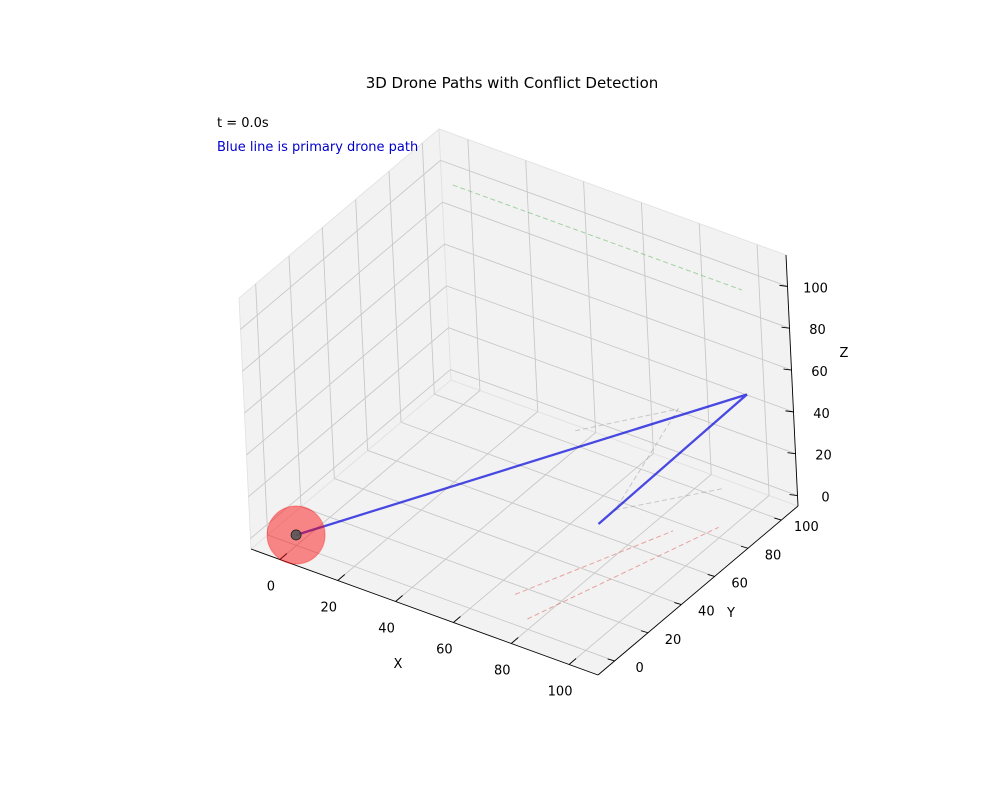 The width and height of the screenshot is (1000, 800). I want to click on z-tick-label: 100, so click(815, 288).